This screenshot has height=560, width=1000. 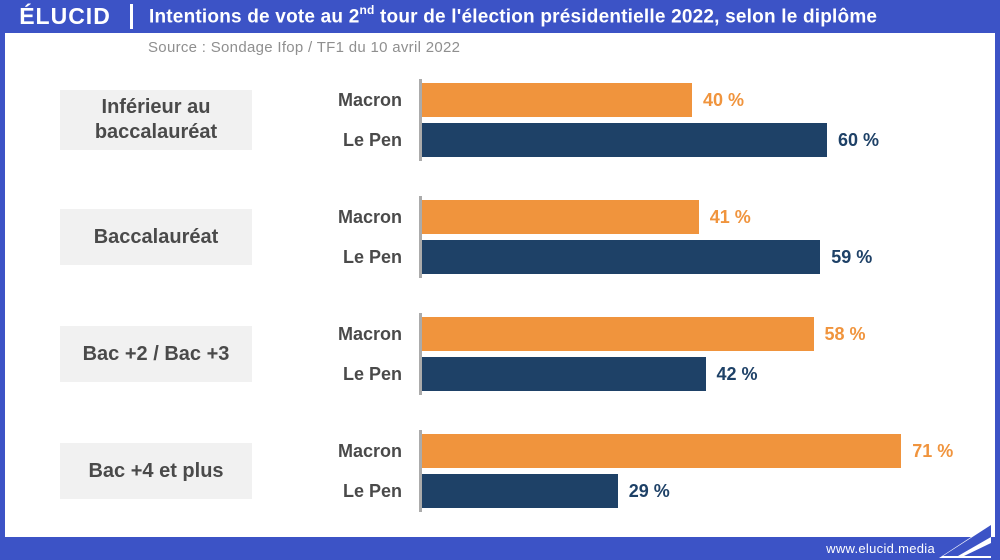 I want to click on bar-track: 59 %, so click(x=647, y=257).